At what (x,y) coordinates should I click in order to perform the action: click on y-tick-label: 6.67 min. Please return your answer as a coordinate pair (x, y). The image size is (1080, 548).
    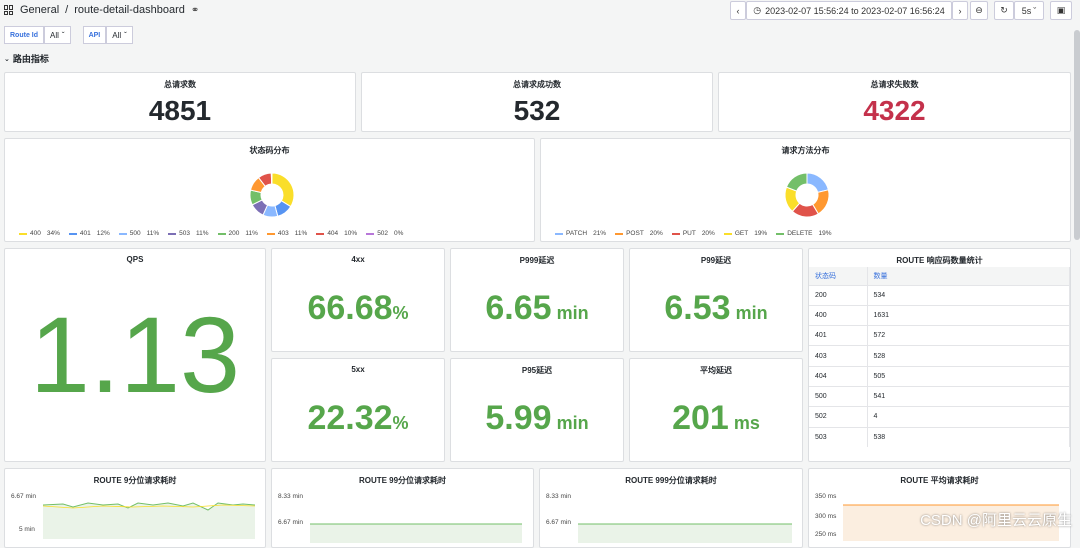
    Looking at the image, I should click on (290, 522).